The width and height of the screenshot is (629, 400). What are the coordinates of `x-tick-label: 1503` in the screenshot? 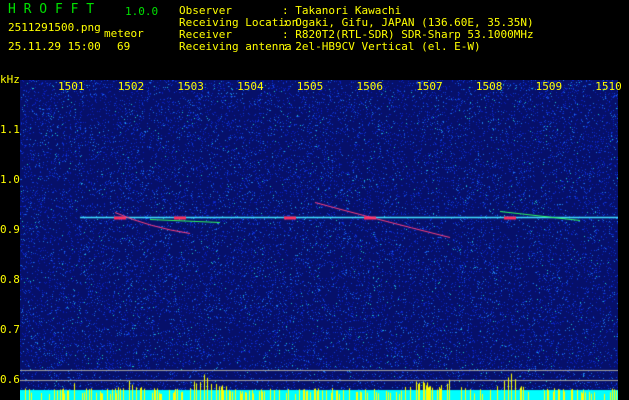 It's located at (190, 86).